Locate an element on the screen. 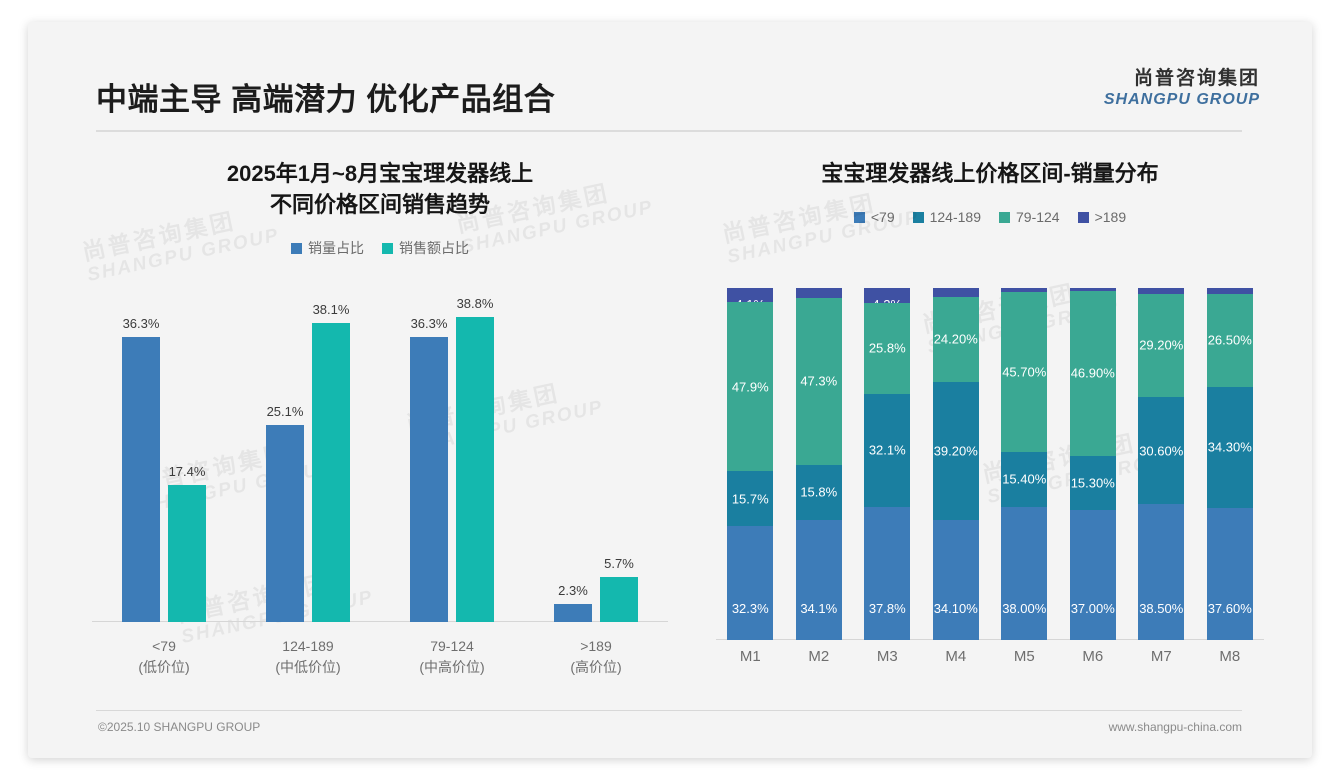 This screenshot has width=1340, height=780. stacked-bar-column: 2.9% 47.3% 15.8% 34.1% is located at coordinates (818, 464).